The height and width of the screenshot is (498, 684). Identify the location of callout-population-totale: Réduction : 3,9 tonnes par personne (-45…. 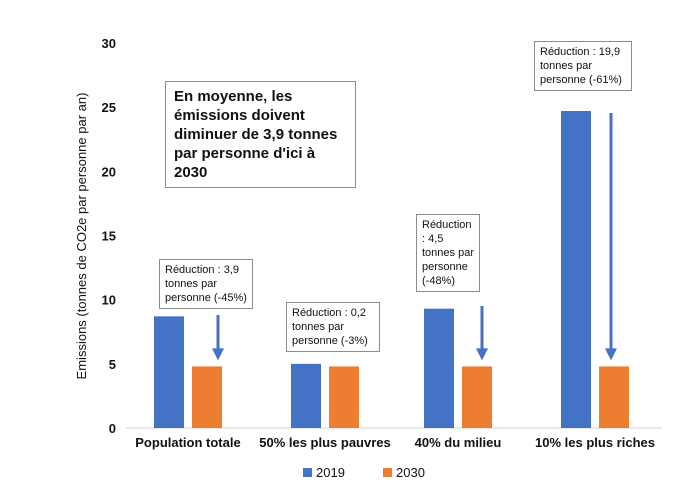
(206, 284).